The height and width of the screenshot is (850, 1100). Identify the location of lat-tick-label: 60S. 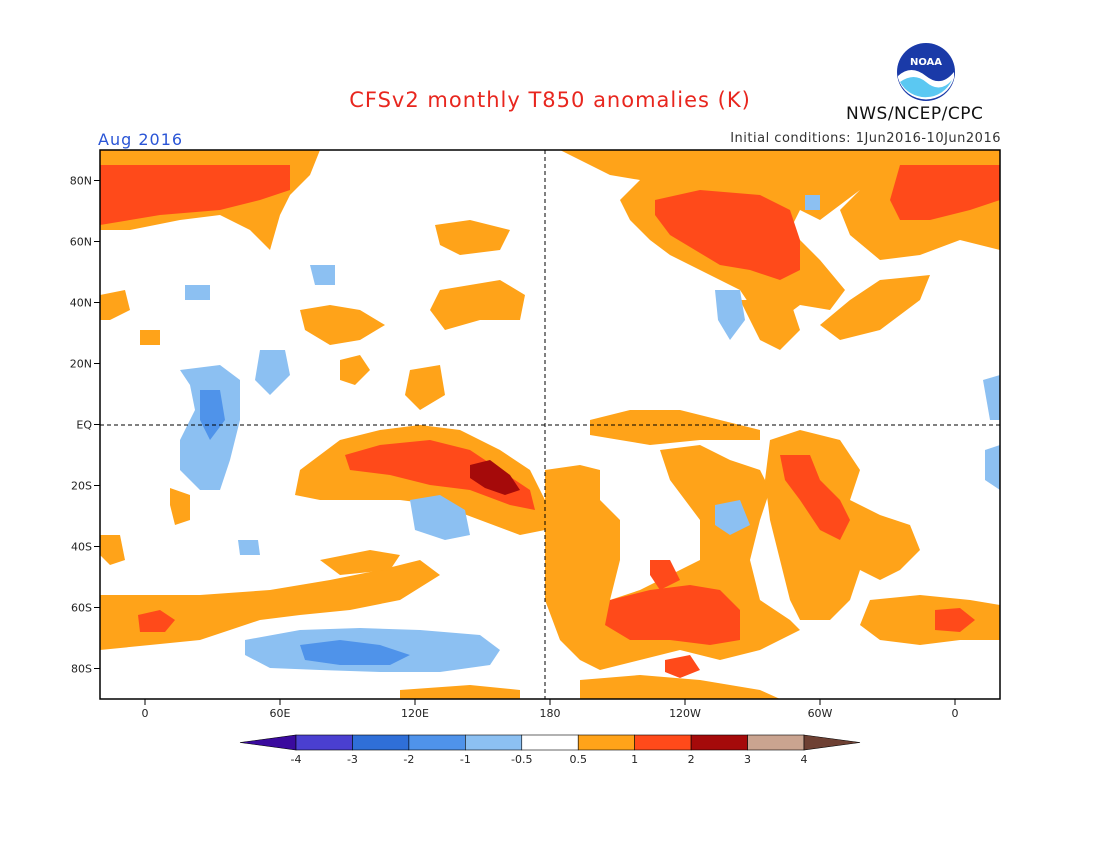
(81, 608).